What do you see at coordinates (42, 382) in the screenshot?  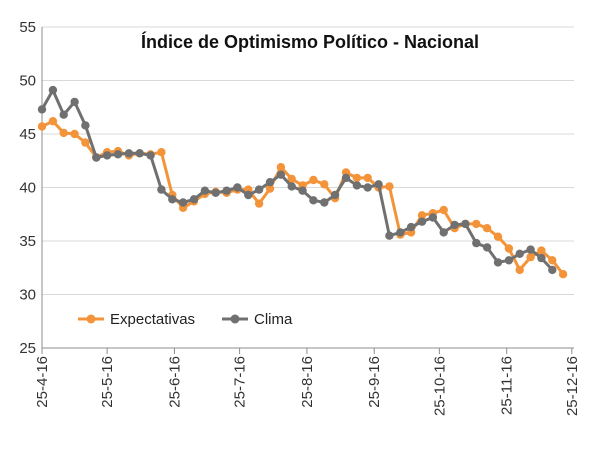 I see `x-tick-label: 25-4-16` at bounding box center [42, 382].